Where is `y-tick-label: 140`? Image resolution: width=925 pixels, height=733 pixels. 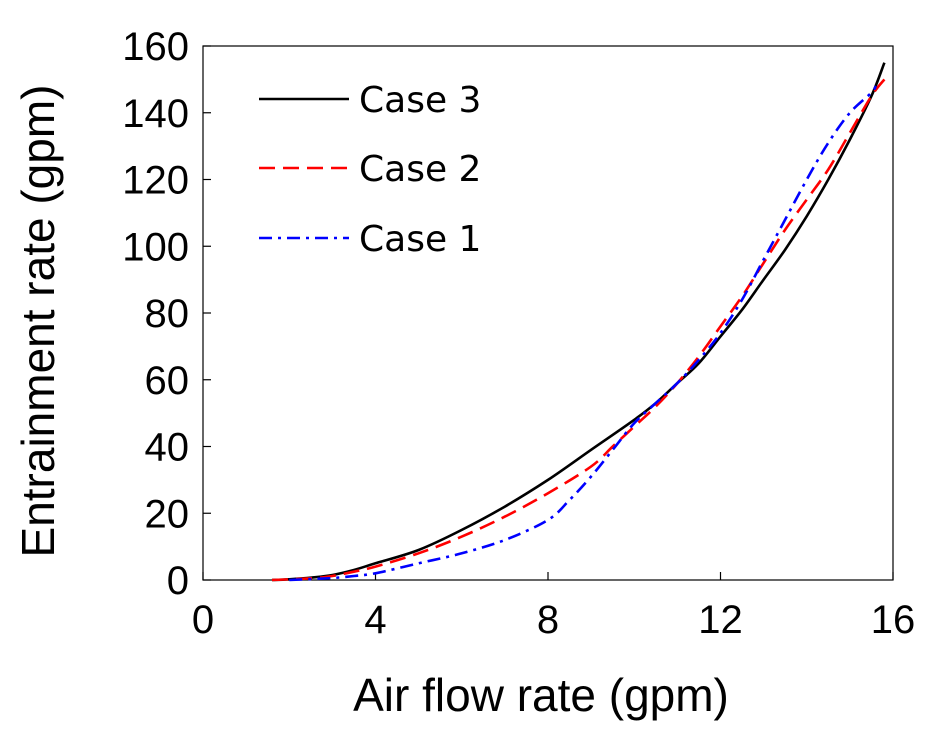 y-tick-label: 140 is located at coordinates (155, 114).